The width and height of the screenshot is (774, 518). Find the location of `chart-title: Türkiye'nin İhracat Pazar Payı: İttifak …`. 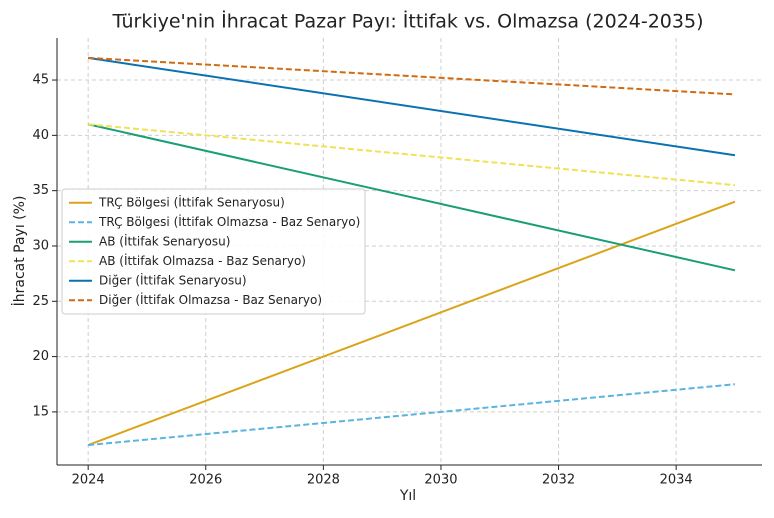

chart-title: Türkiye'nin İhracat Pazar Payı: İttifak … is located at coordinates (407, 21).